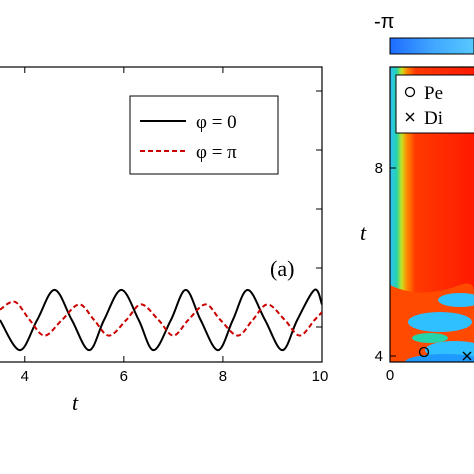 This screenshot has width=474, height=474. I want to click on heatmap-y-axis-label: t, so click(363, 232).